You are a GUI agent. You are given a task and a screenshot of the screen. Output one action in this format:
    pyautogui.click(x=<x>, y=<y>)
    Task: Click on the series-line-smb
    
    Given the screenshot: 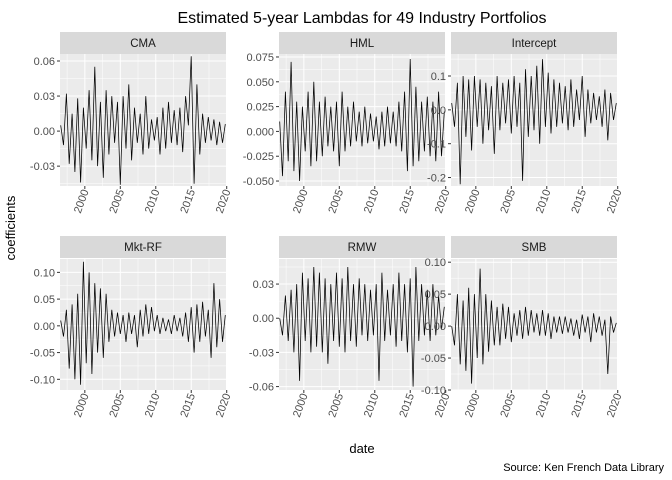 What is the action you would take?
    pyautogui.click(x=534, y=326)
    